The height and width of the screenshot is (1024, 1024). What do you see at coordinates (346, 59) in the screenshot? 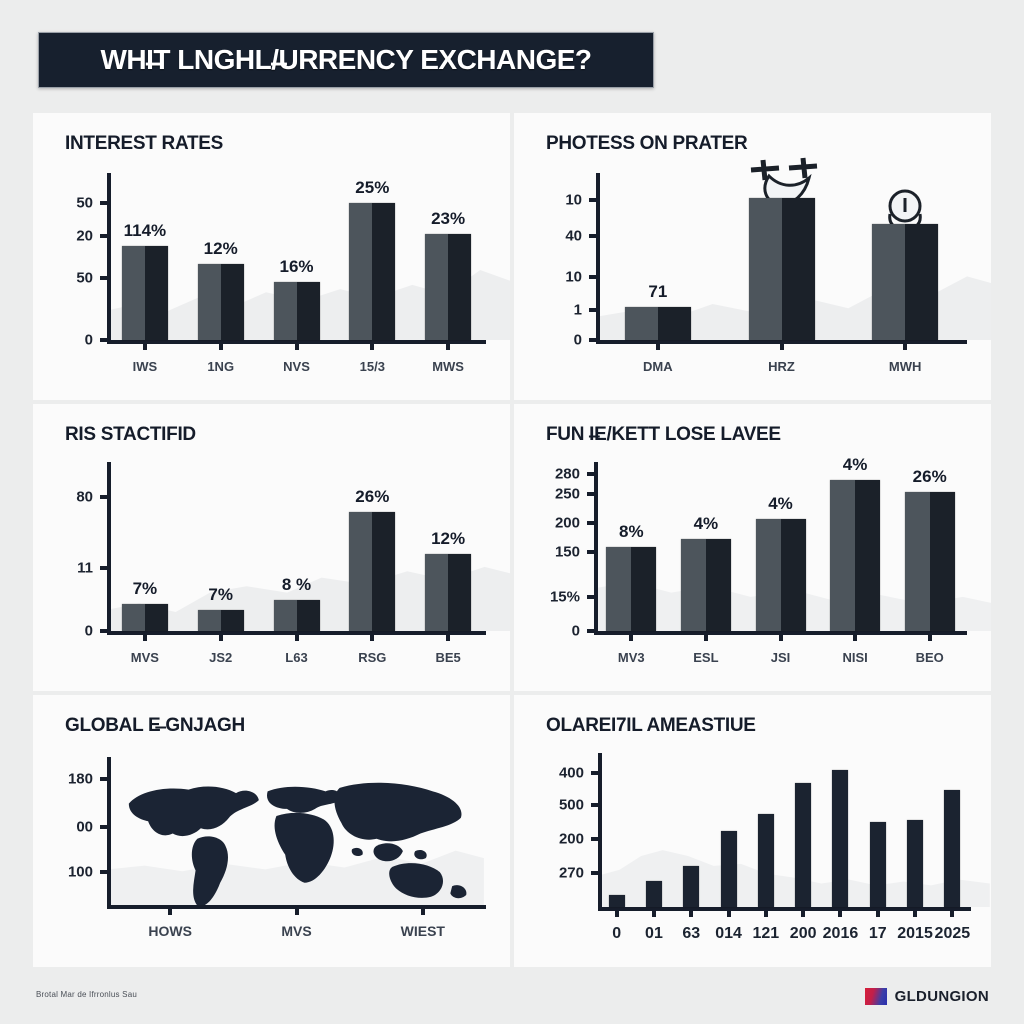
I see `page-title: WHI̶T LNGHL/̶URRENCY EXCHANGE?` at bounding box center [346, 59].